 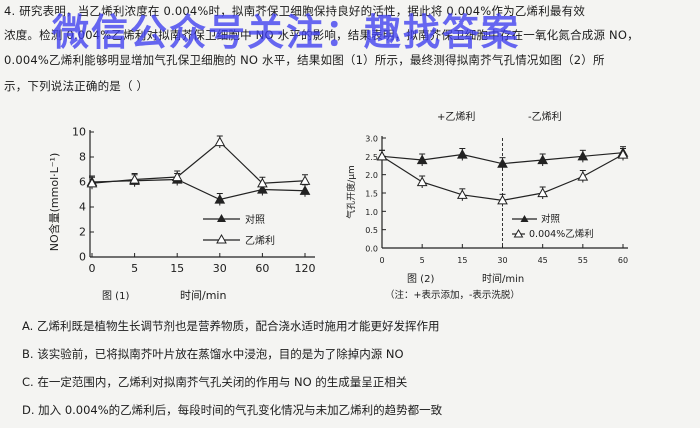 I want to click on fig2-legend-label-1: 对照, so click(x=551, y=219).